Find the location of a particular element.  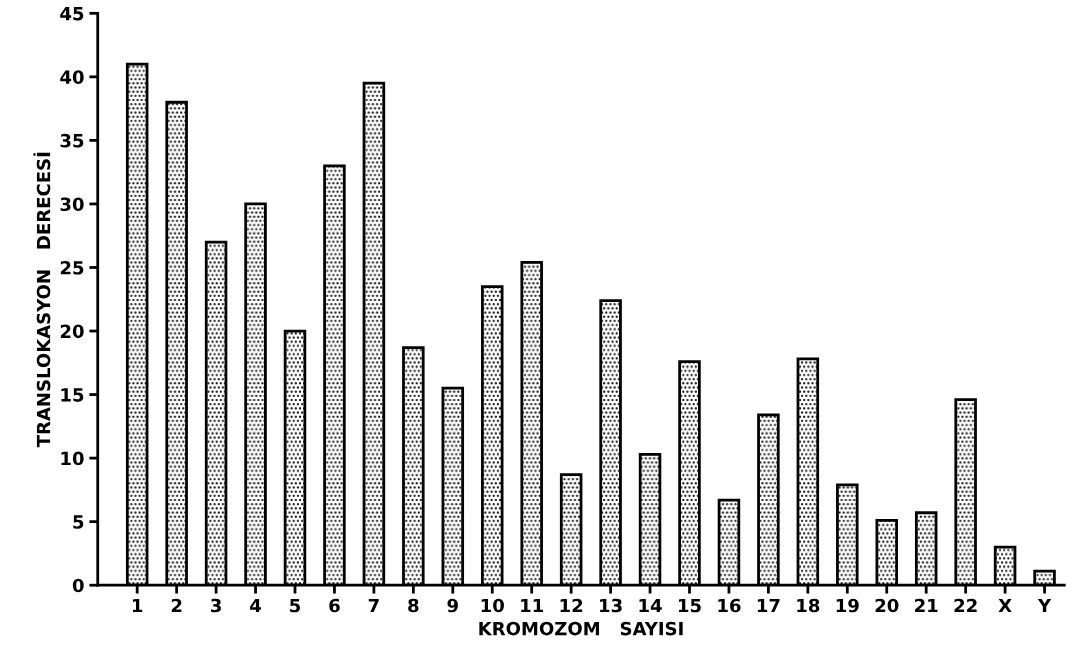

x-tick-label: Y is located at coordinates (1044, 605).